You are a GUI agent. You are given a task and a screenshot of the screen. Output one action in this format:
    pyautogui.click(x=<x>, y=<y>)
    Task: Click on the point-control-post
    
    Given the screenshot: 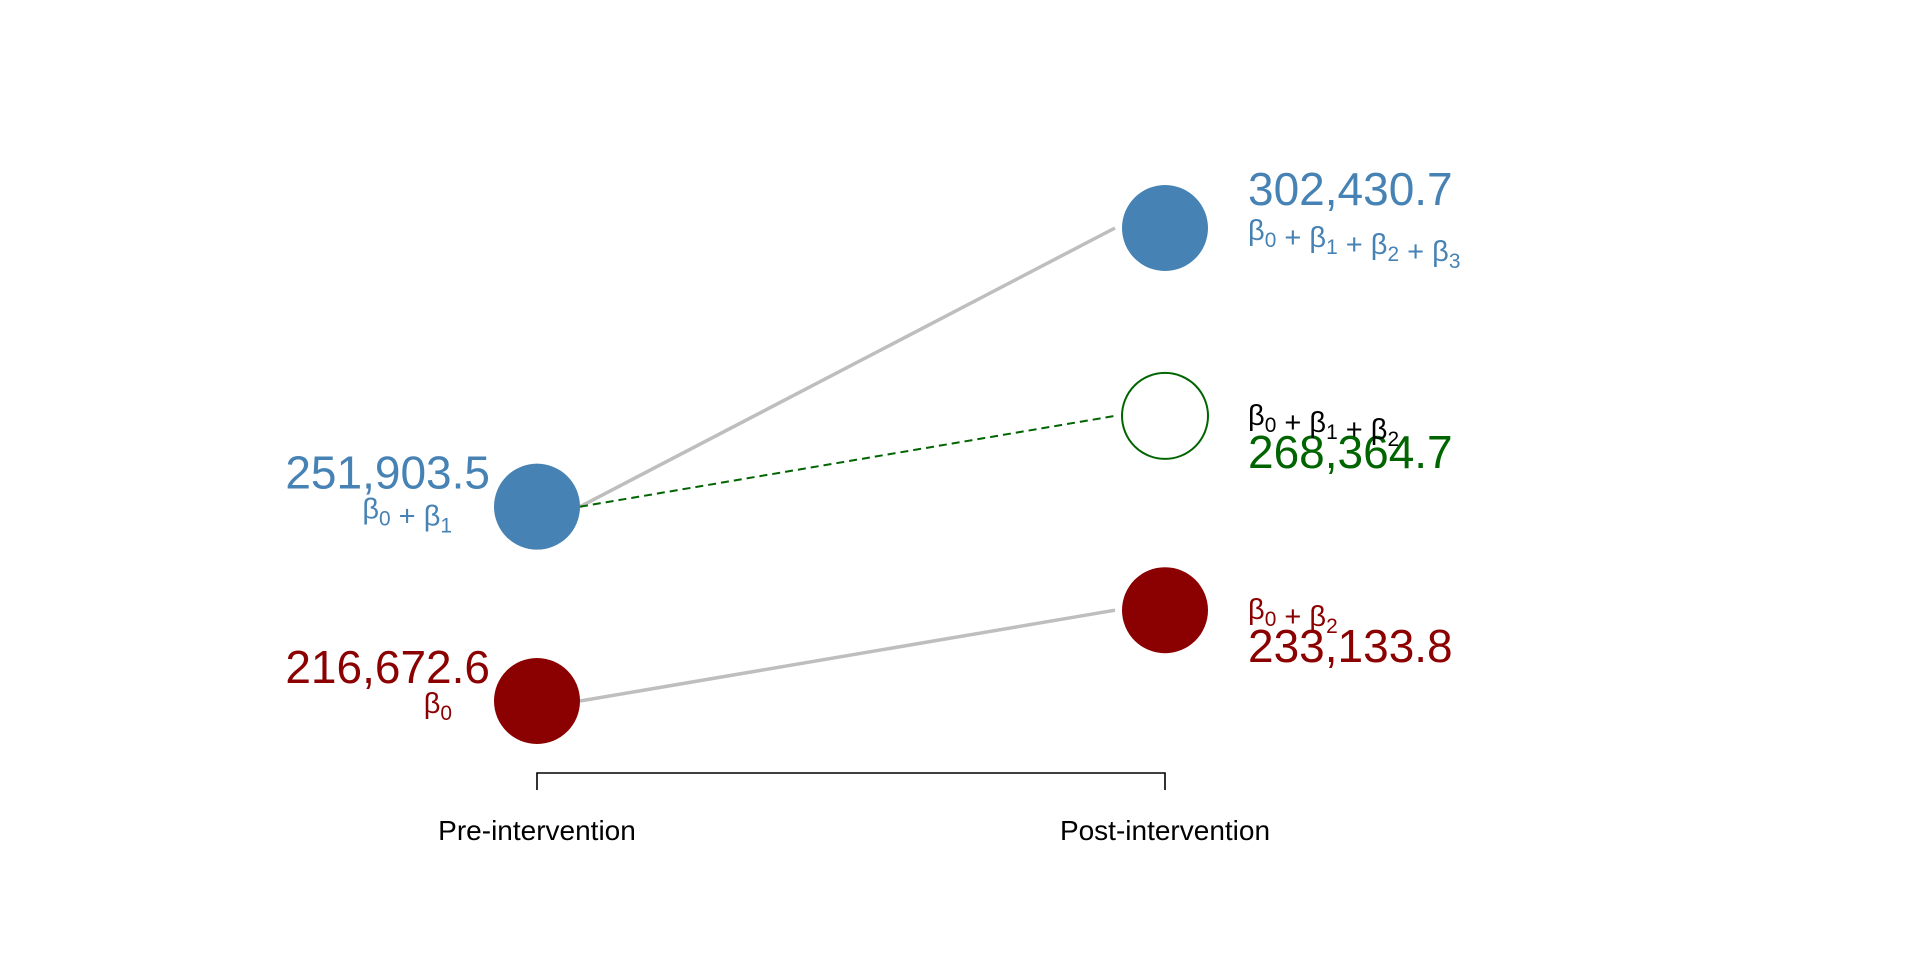 What is the action you would take?
    pyautogui.click(x=1165, y=610)
    